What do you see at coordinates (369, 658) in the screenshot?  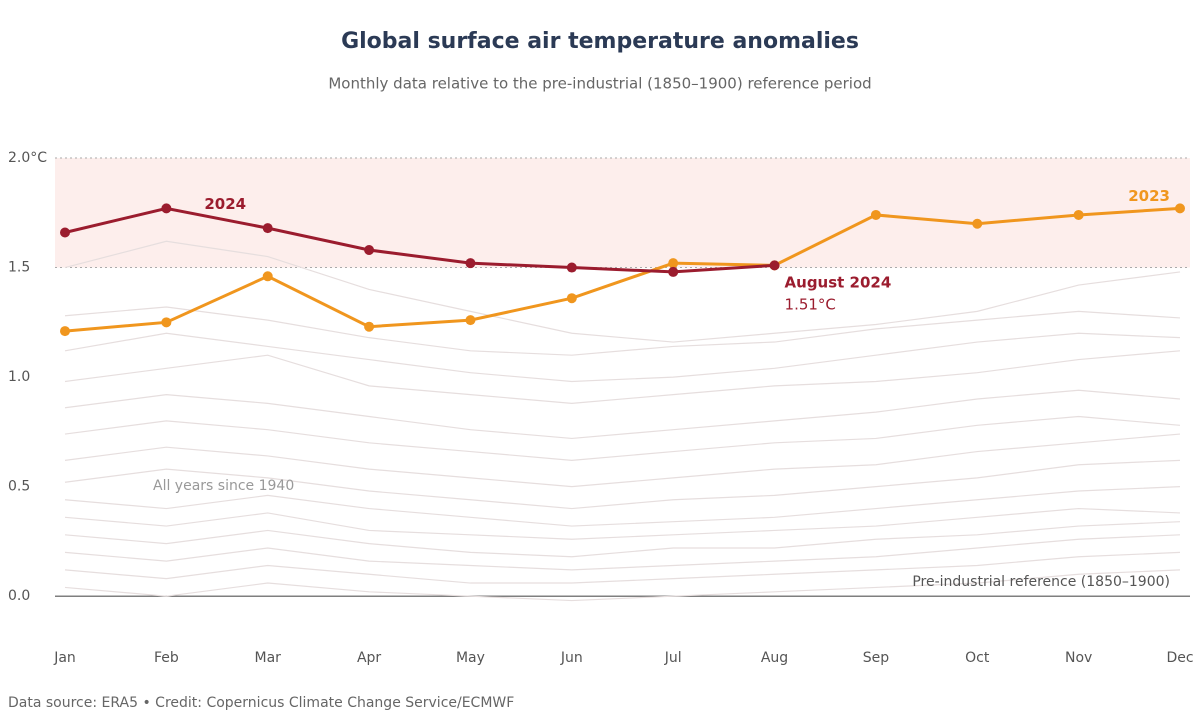 I see `x-tick-label: Apr` at bounding box center [369, 658].